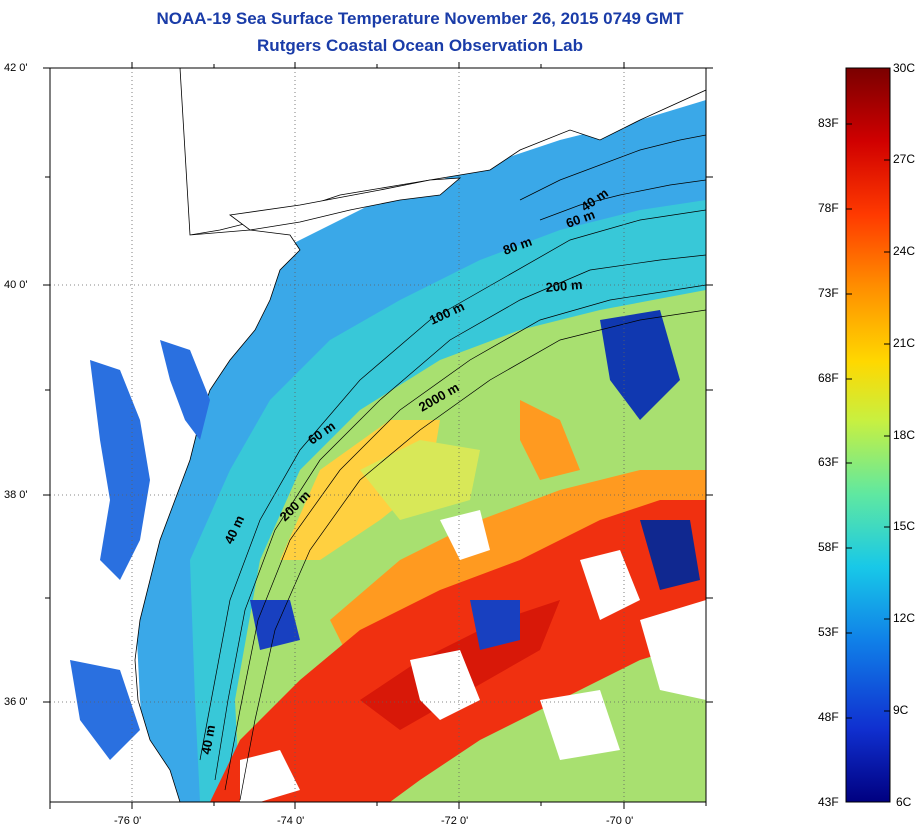 Image resolution: width=920 pixels, height=832 pixels. What do you see at coordinates (828, 123) in the screenshot?
I see `colorbar-f-label: 83F` at bounding box center [828, 123].